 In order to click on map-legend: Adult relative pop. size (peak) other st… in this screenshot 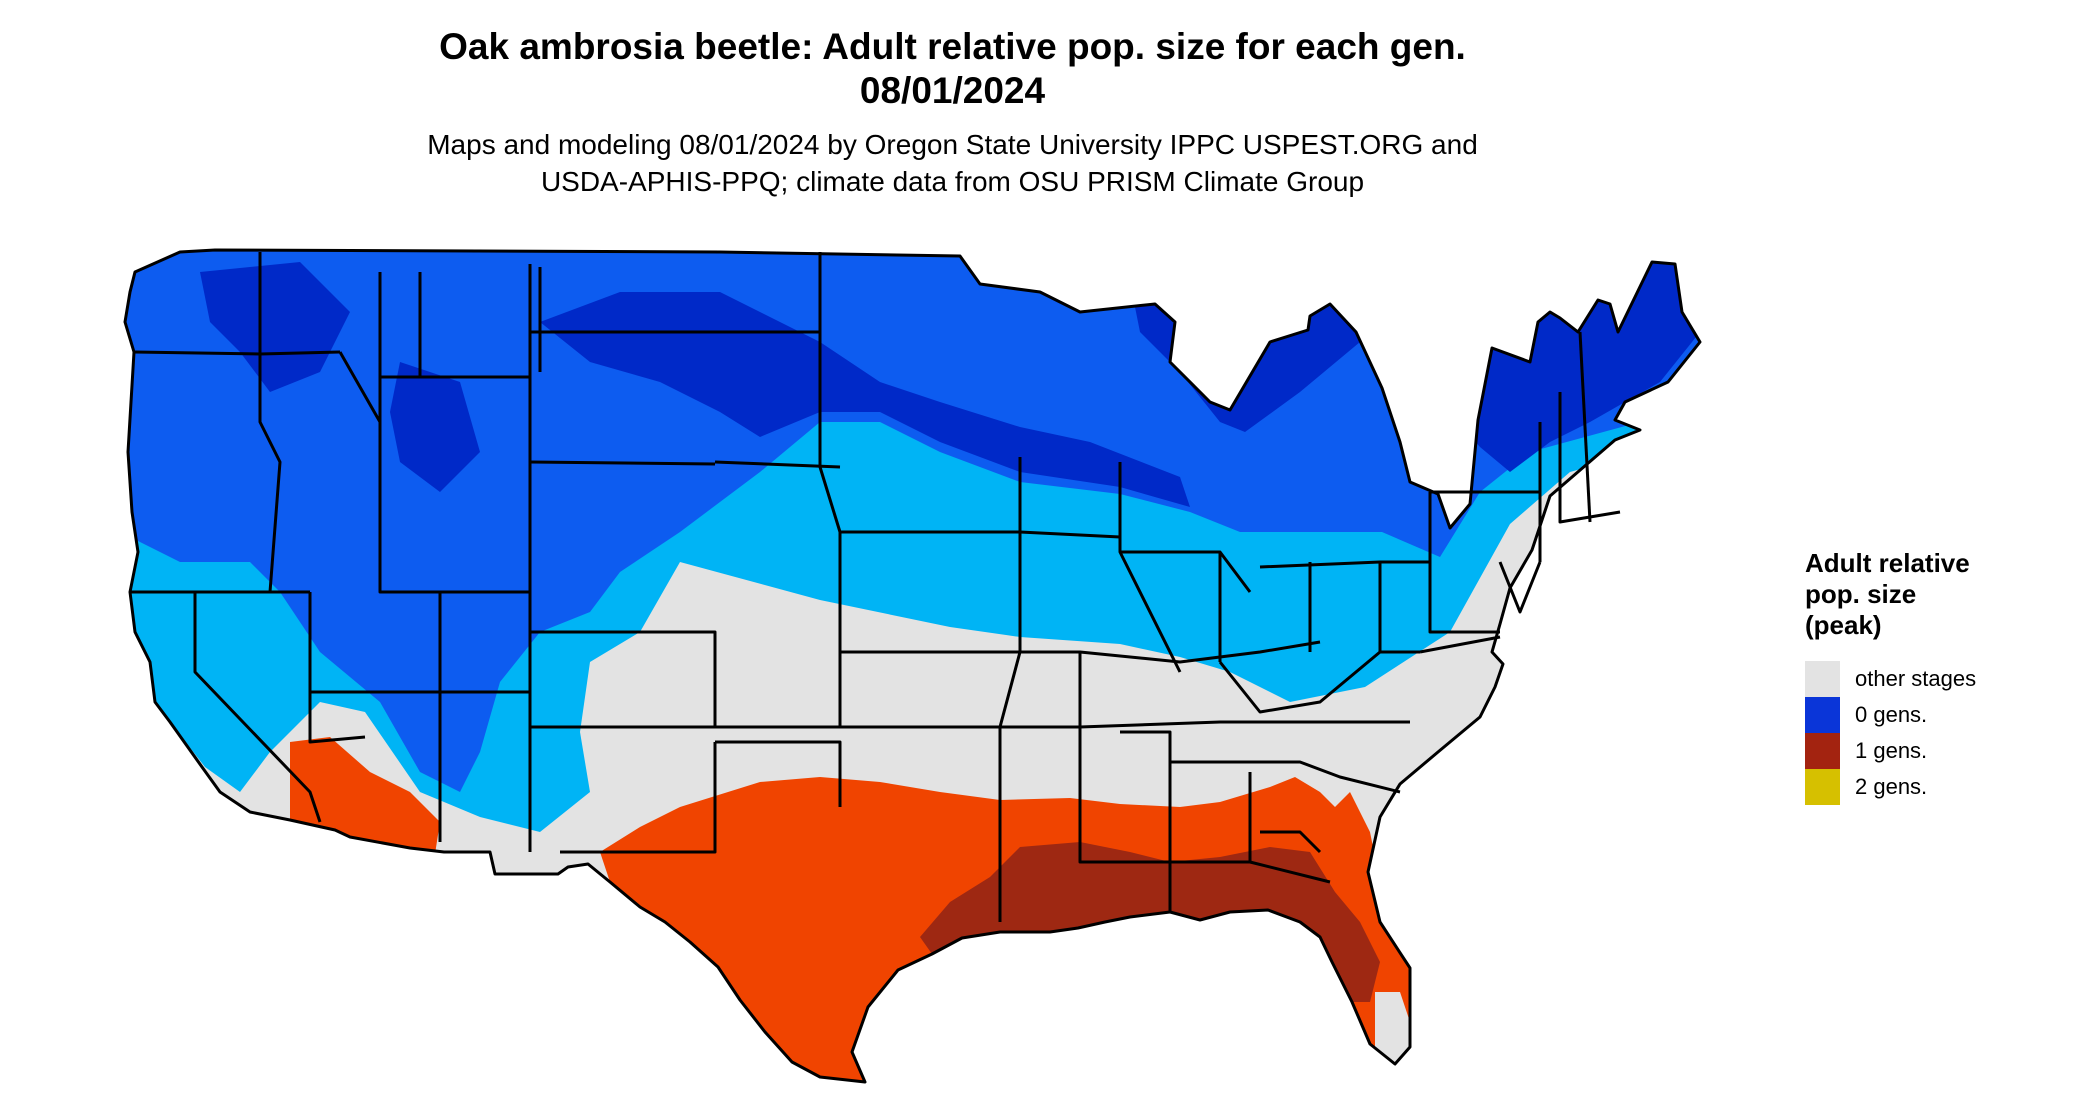, I will do `click(1950, 676)`.